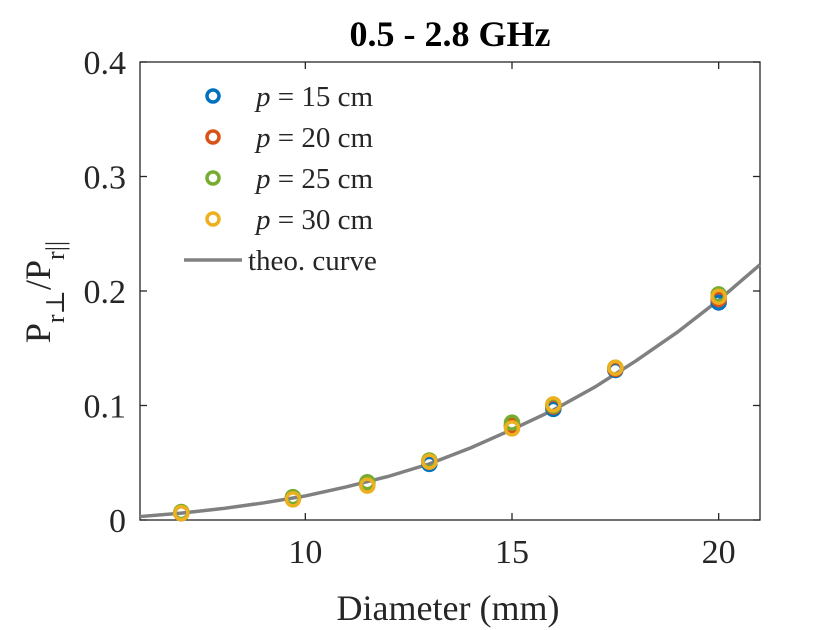 Image resolution: width=840 pixels, height=630 pixels. What do you see at coordinates (450, 34) in the screenshot?
I see `chart-title: 0.5 - 2.8 GHz` at bounding box center [450, 34].